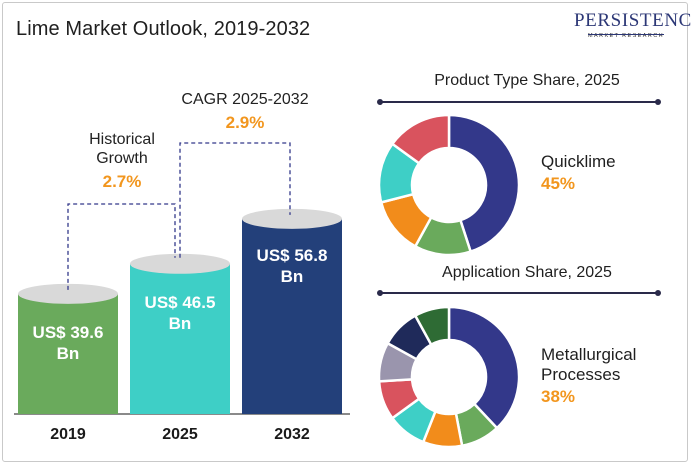  Describe the element at coordinates (68, 332) in the screenshot. I see `bar-value-label: US$ 39.6` at that location.